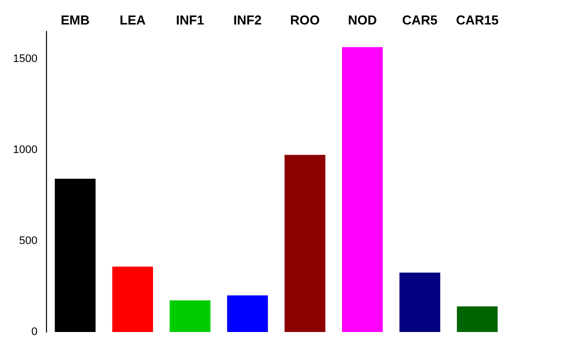  I want to click on x-tick-label: ROO, so click(305, 20).